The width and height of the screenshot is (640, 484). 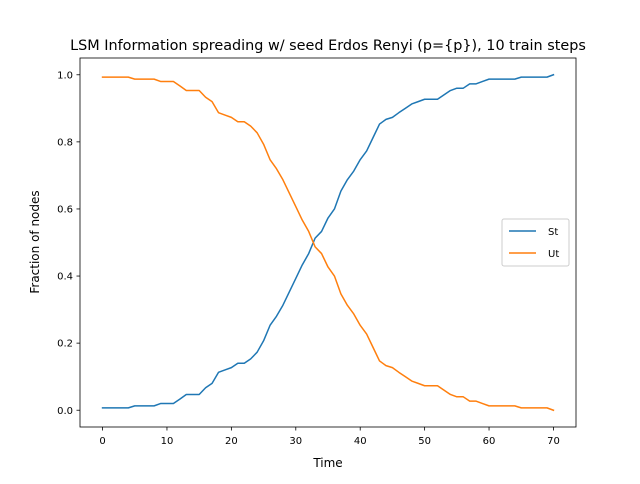 What do you see at coordinates (65, 75) in the screenshot?
I see `y-tick-label: 1.0` at bounding box center [65, 75].